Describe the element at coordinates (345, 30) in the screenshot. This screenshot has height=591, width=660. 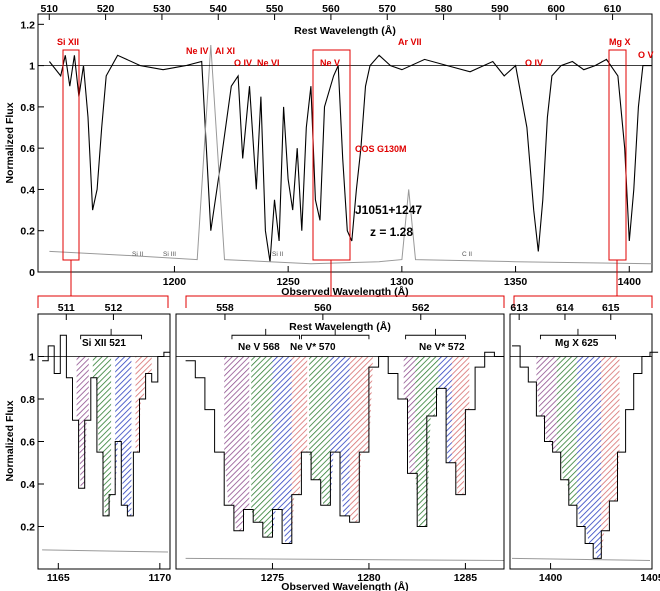
I see `overview-top-axis-label: Rest Wavelength (Å)` at that location.